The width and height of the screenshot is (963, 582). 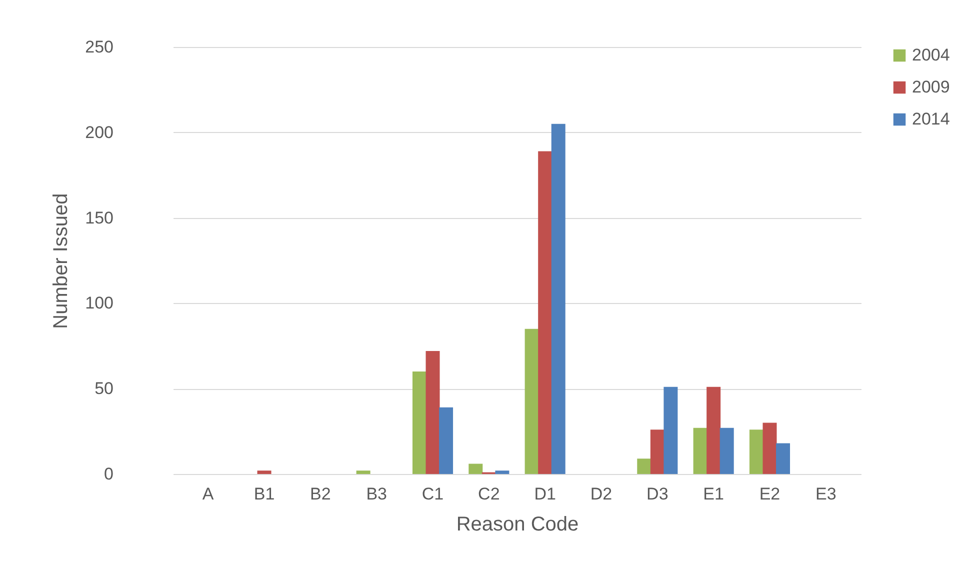 What do you see at coordinates (320, 494) in the screenshot?
I see `x-tick-label: B2` at bounding box center [320, 494].